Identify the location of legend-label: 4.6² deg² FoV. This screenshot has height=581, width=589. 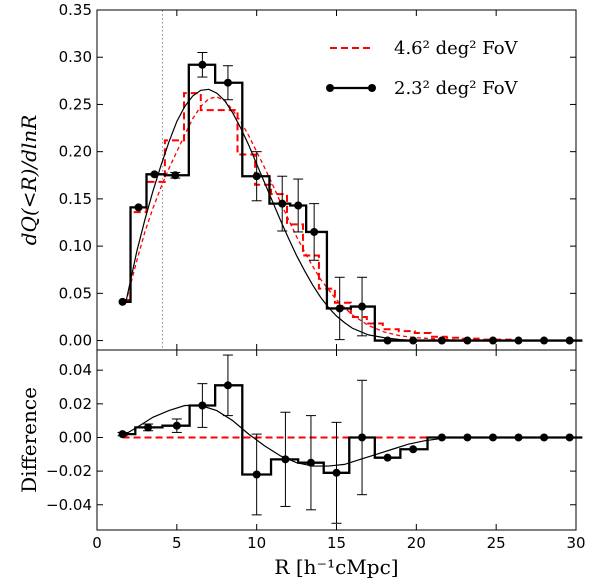
(456, 48).